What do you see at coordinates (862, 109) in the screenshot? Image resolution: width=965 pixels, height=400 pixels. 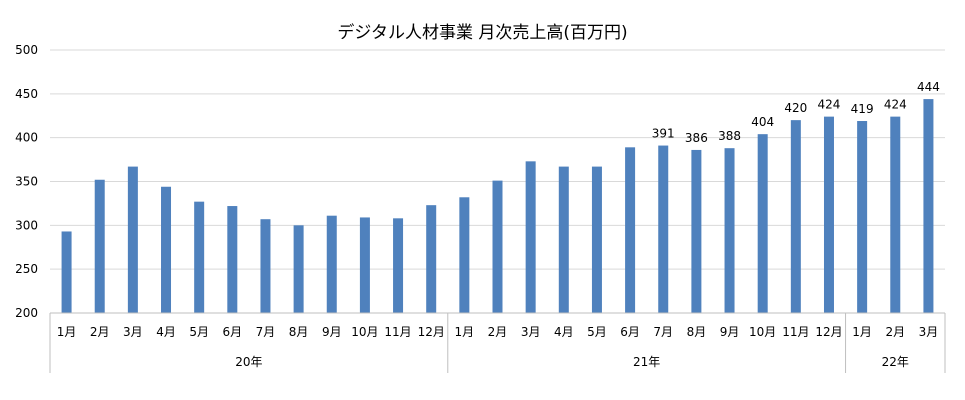 I see `data-label: 419` at bounding box center [862, 109].